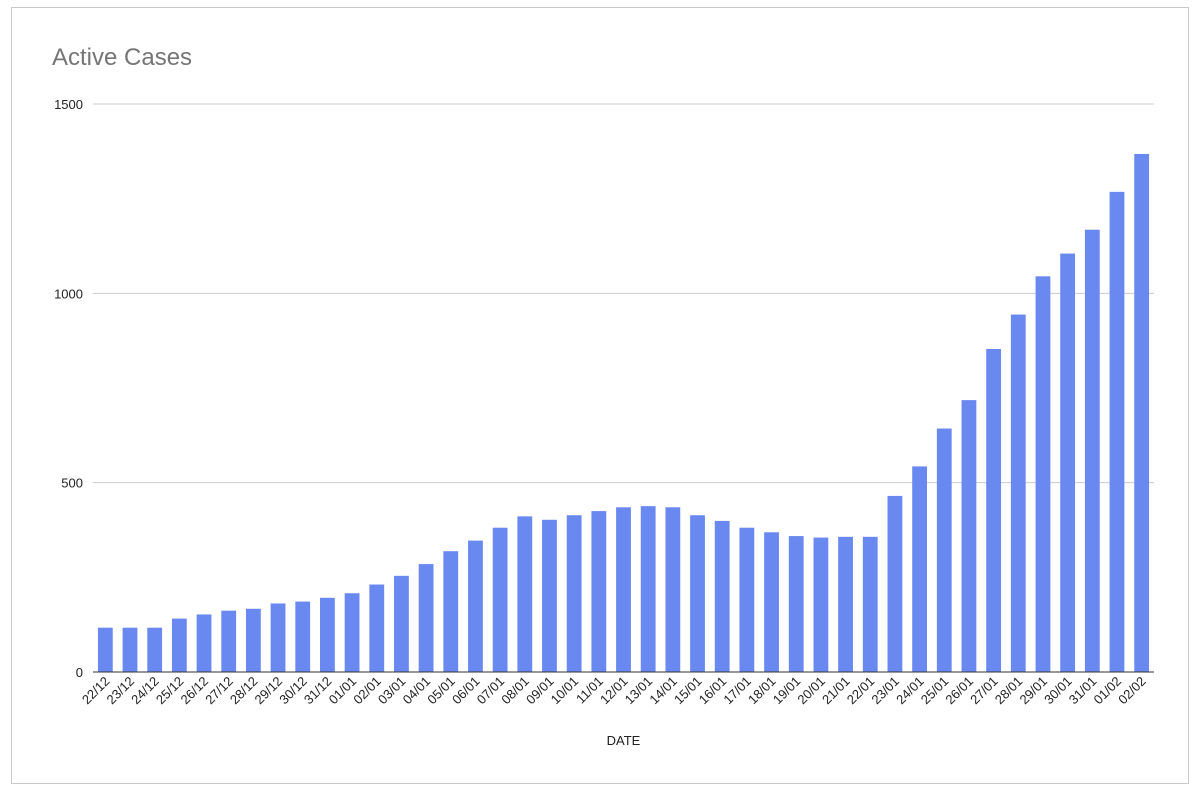  Describe the element at coordinates (910, 691) in the screenshot. I see `x-tick-label: 24/01` at that location.